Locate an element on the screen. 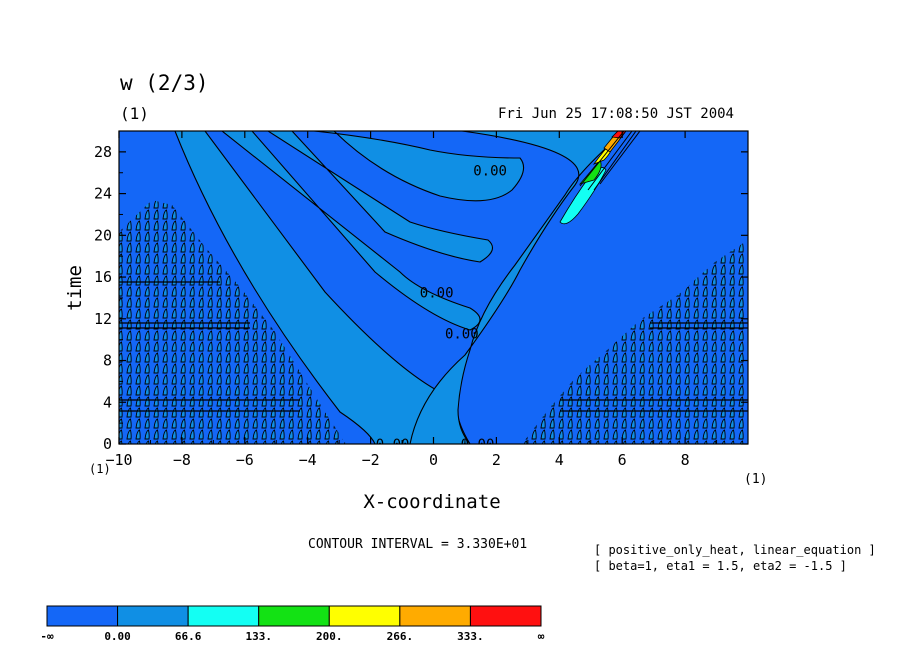 The height and width of the screenshot is (654, 904). colorbar-label: 0.00 is located at coordinates (117, 636).